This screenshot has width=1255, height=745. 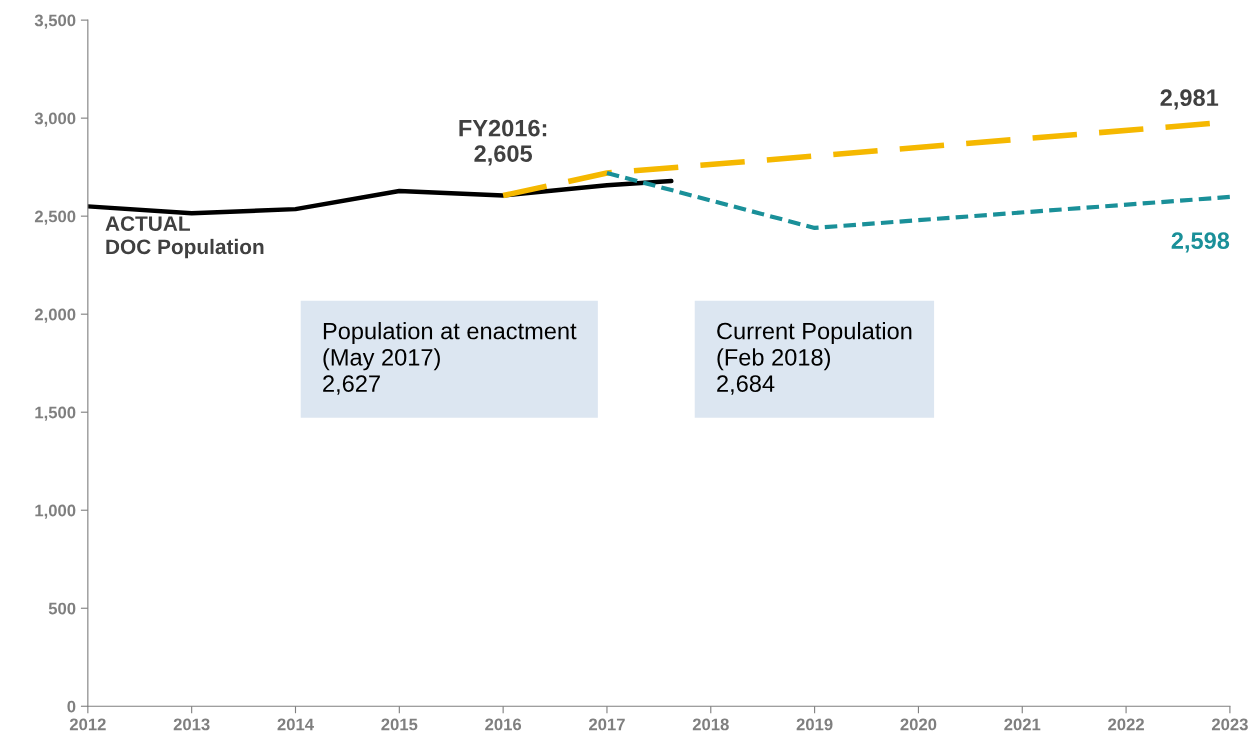 I want to click on y-tick-label: 1,000, so click(x=55, y=511).